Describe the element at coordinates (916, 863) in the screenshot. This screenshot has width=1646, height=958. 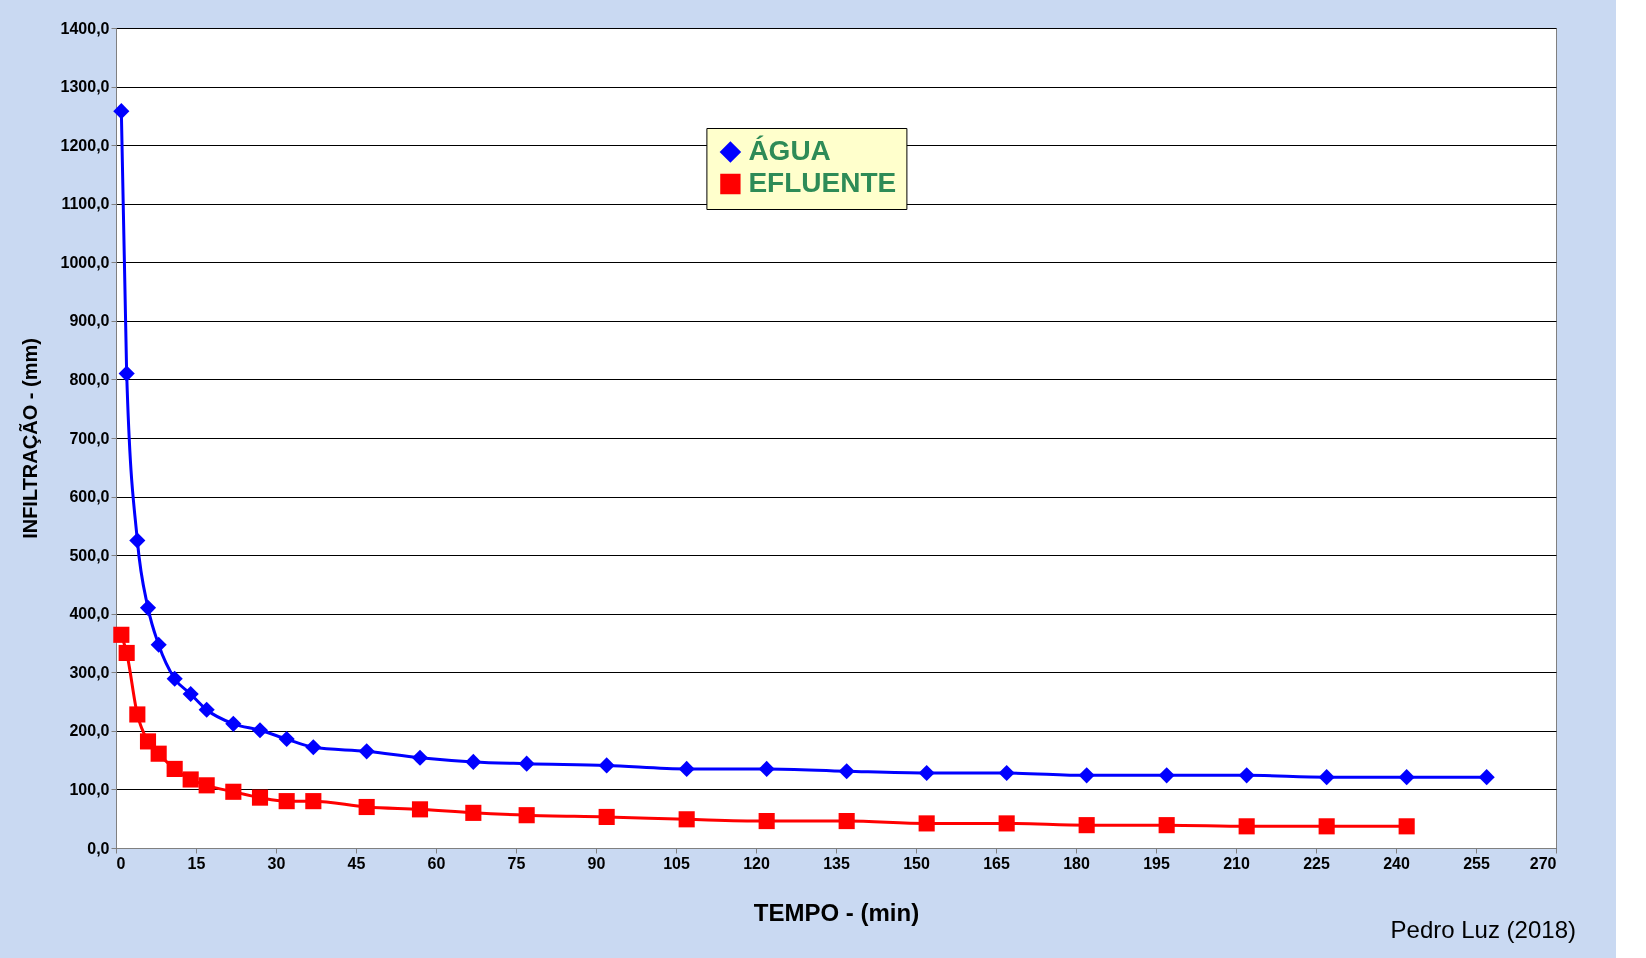
I see `x-tick-label: 150` at that location.